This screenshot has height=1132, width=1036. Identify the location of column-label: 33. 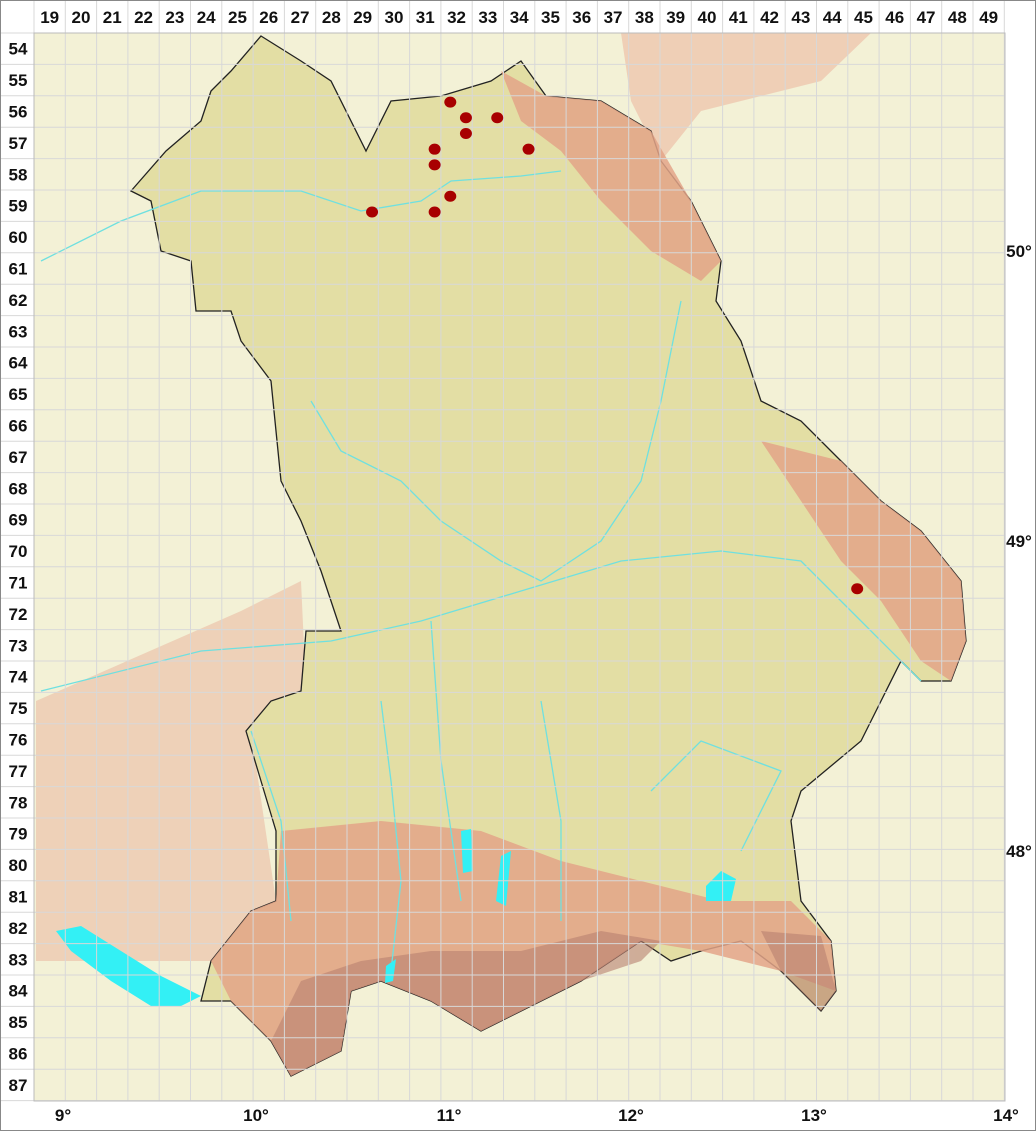
(487, 17).